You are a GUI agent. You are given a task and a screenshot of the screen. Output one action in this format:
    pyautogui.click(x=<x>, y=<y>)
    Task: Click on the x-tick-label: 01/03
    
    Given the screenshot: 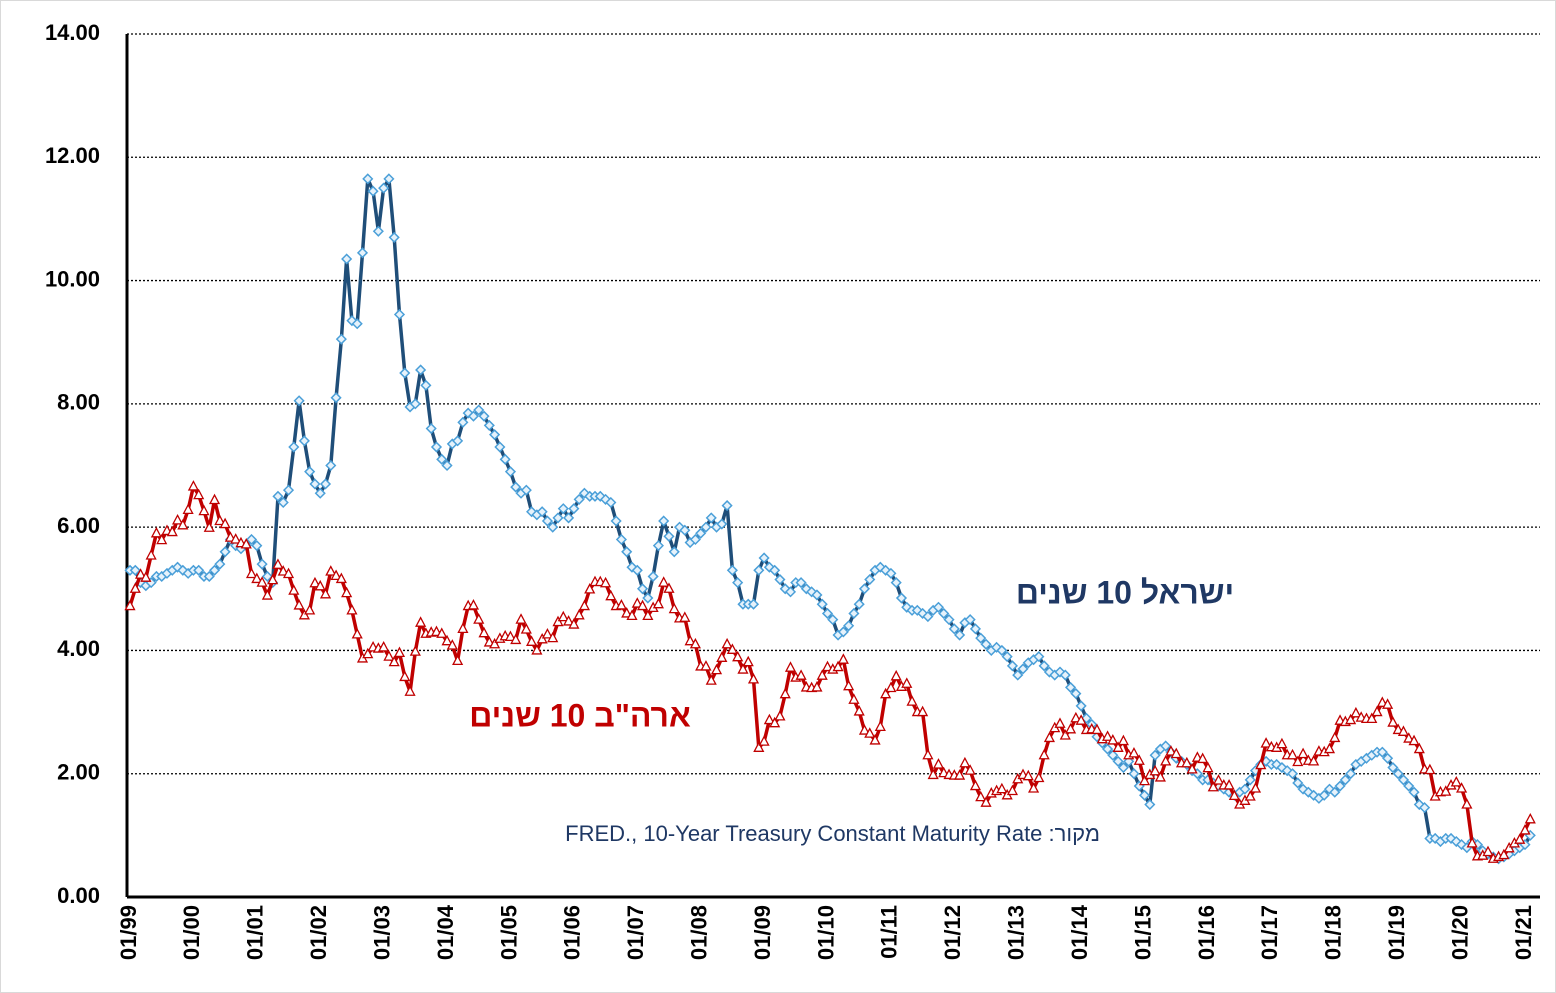 What is the action you would take?
    pyautogui.click(x=381, y=932)
    